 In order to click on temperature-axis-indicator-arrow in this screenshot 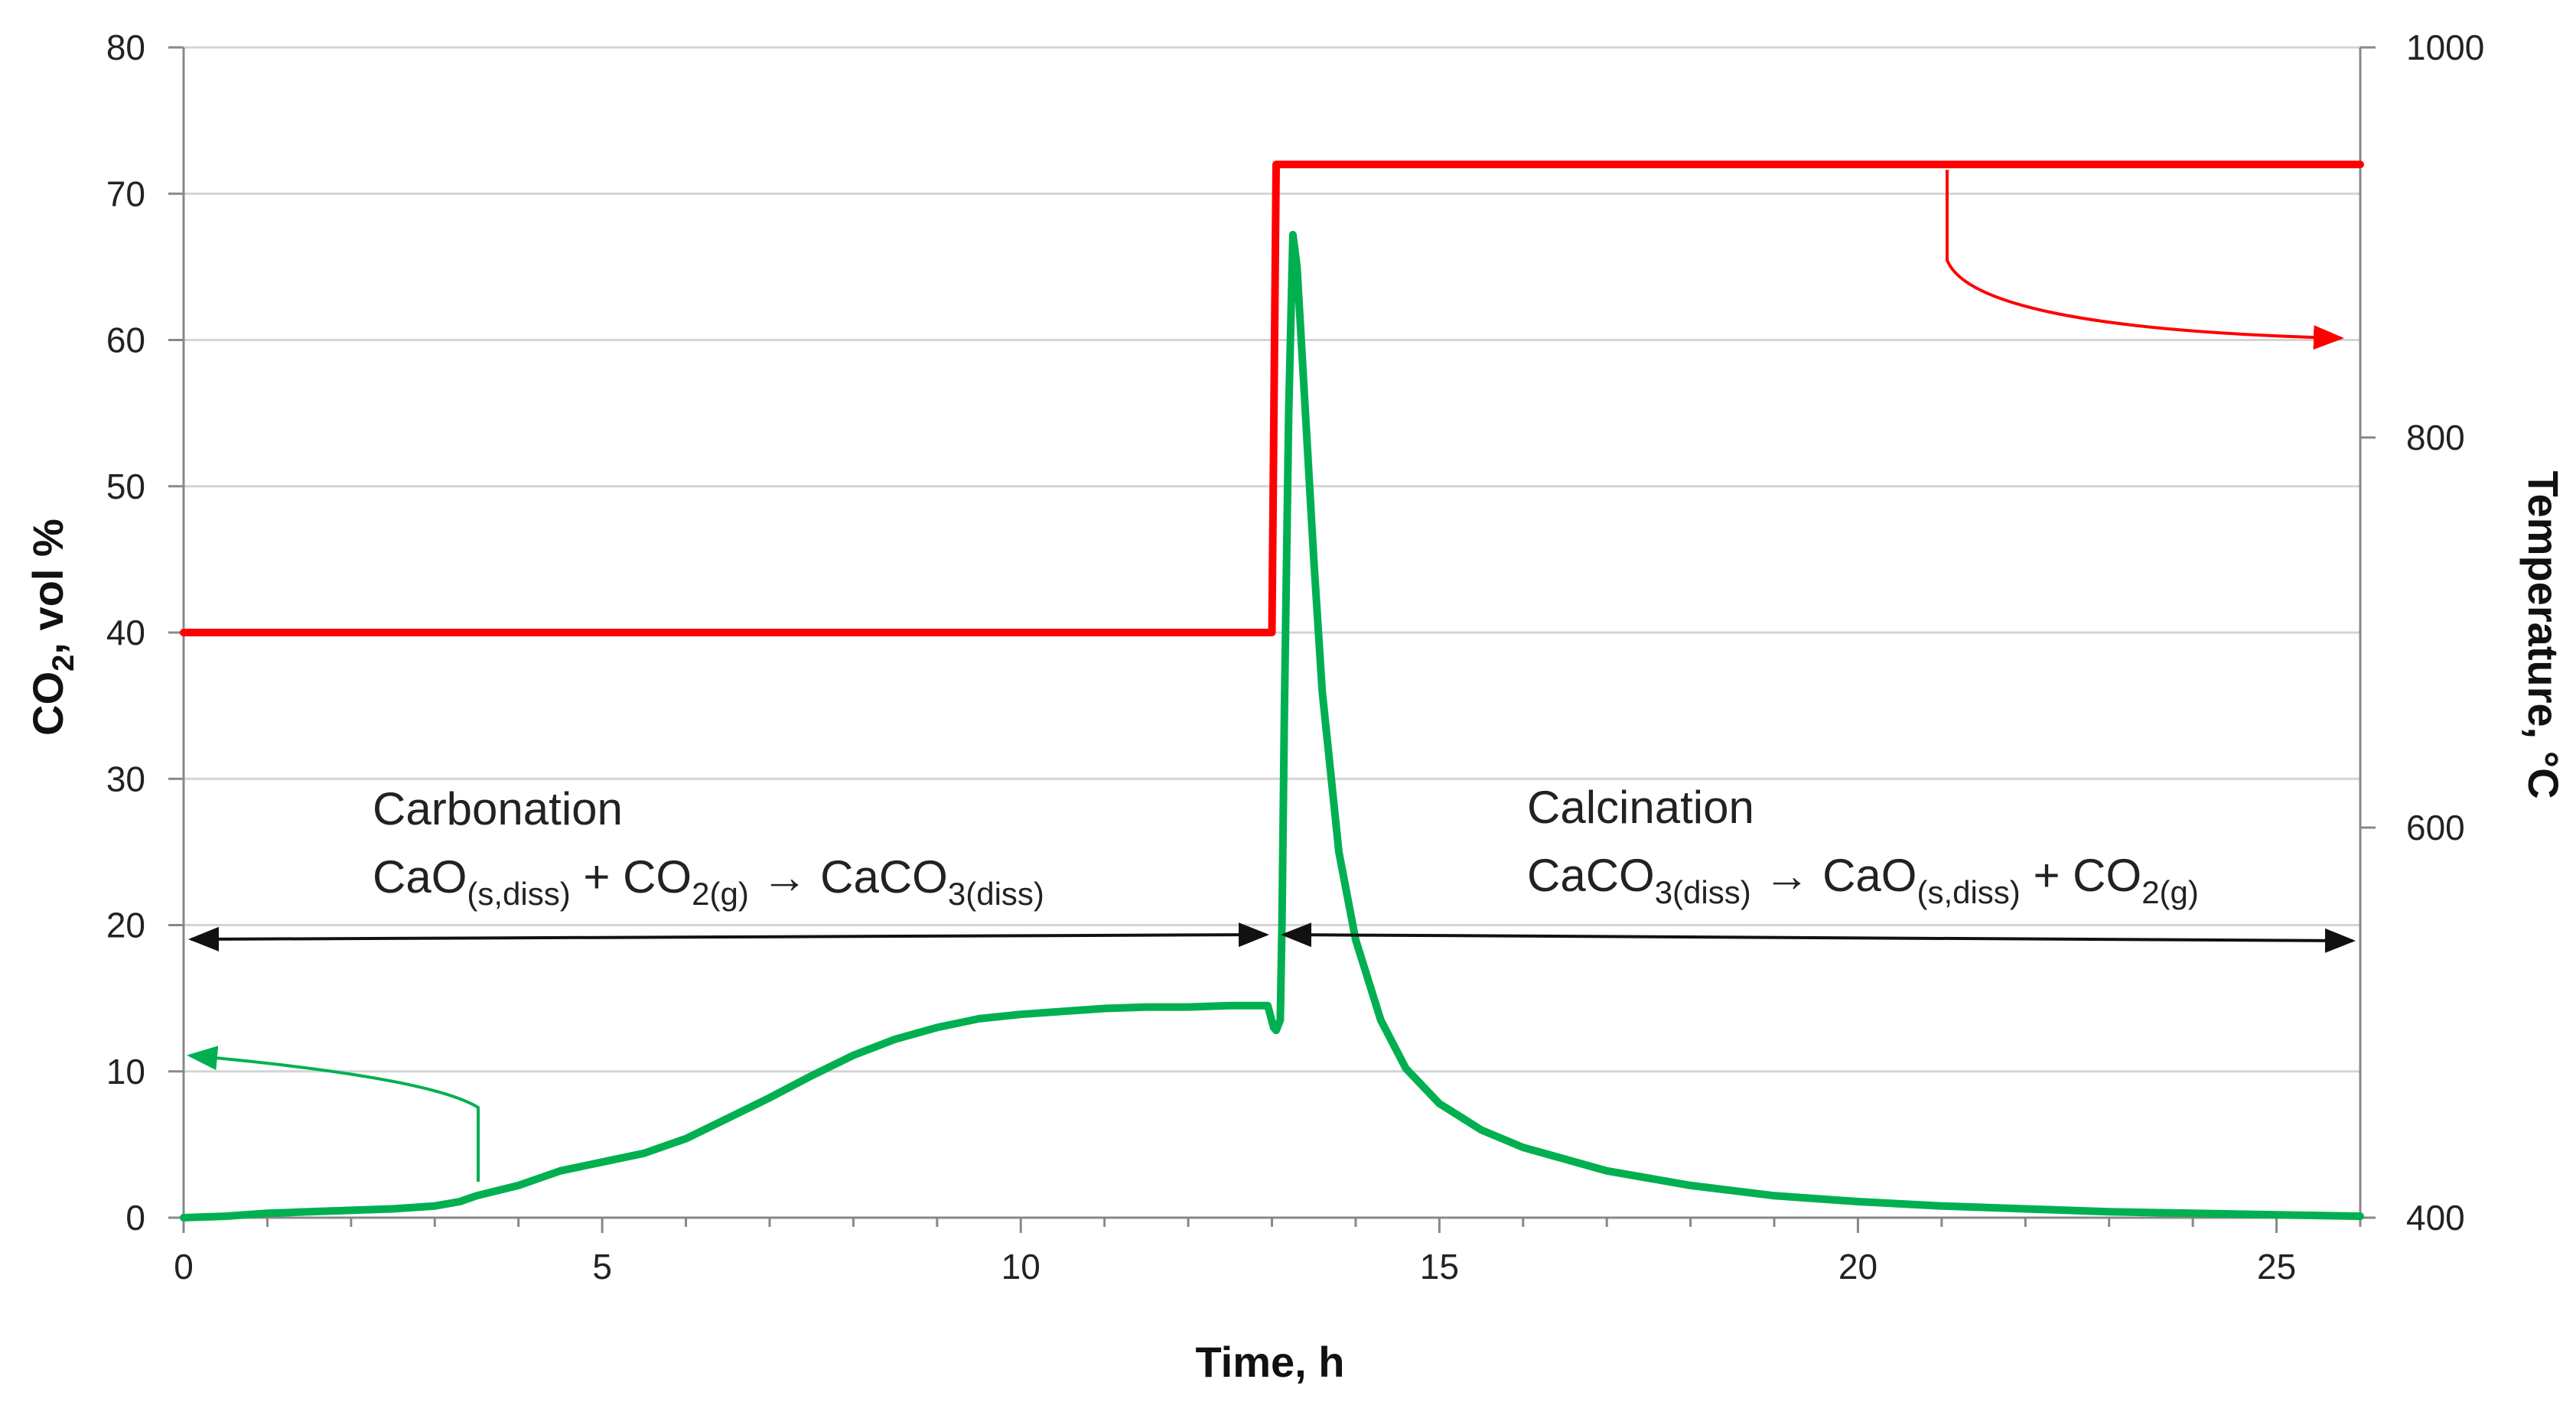, I will do `click(2145, 260)`.